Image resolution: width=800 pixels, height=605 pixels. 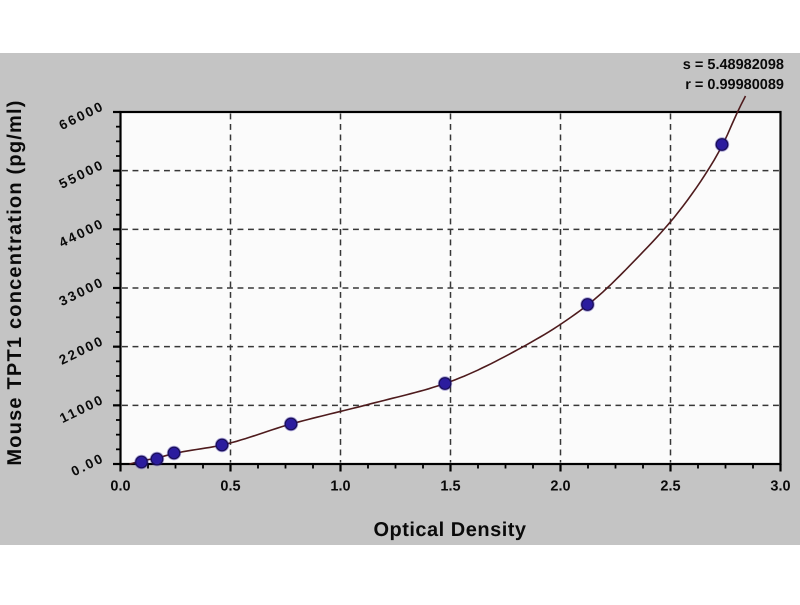 I want to click on svg-text: 3.0, so click(x=780, y=487).